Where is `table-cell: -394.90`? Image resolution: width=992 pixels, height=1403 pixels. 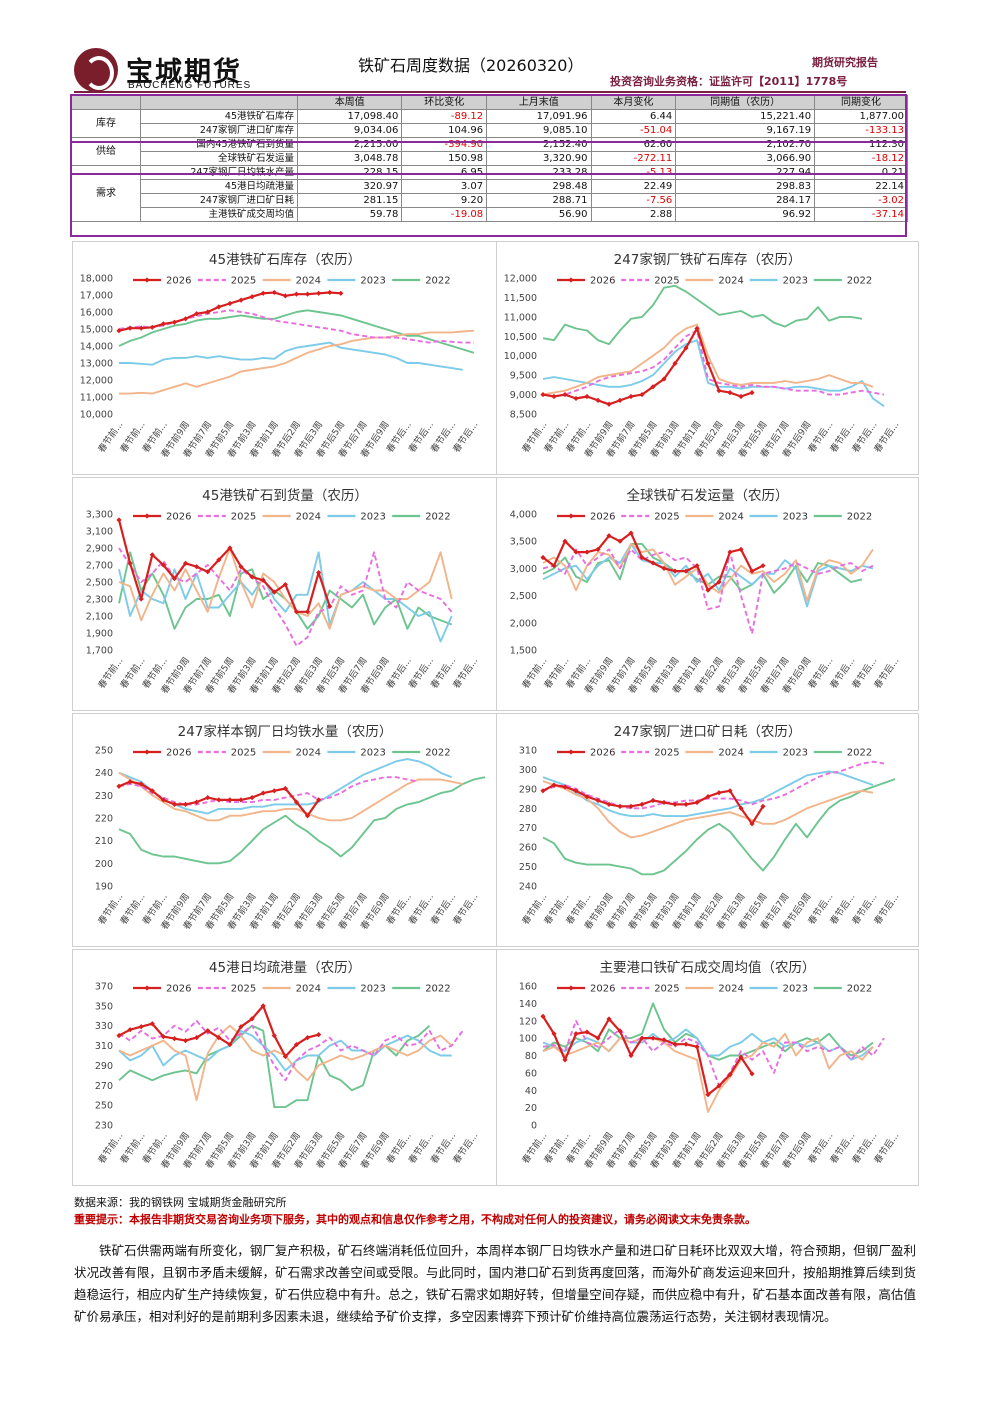 table-cell: -394.90 is located at coordinates (444, 144).